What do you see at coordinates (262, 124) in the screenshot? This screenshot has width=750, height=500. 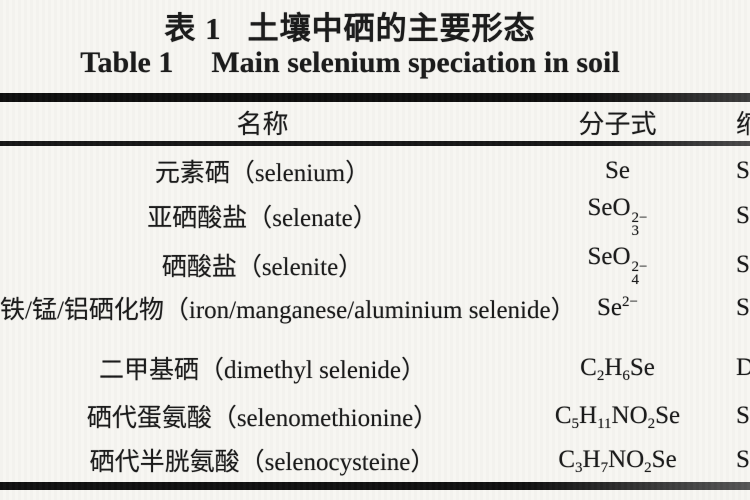 I see `column-header-name: 名称` at bounding box center [262, 124].